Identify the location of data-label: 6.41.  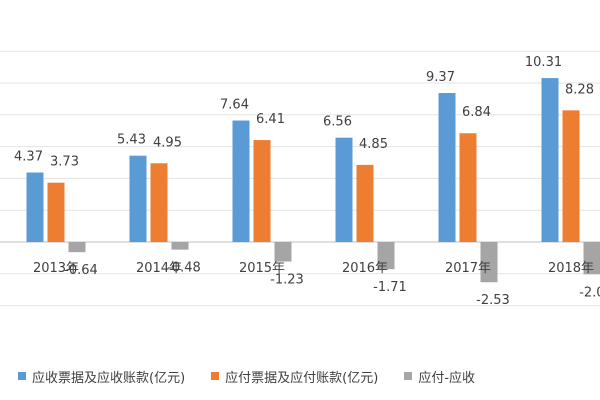
(270, 119).